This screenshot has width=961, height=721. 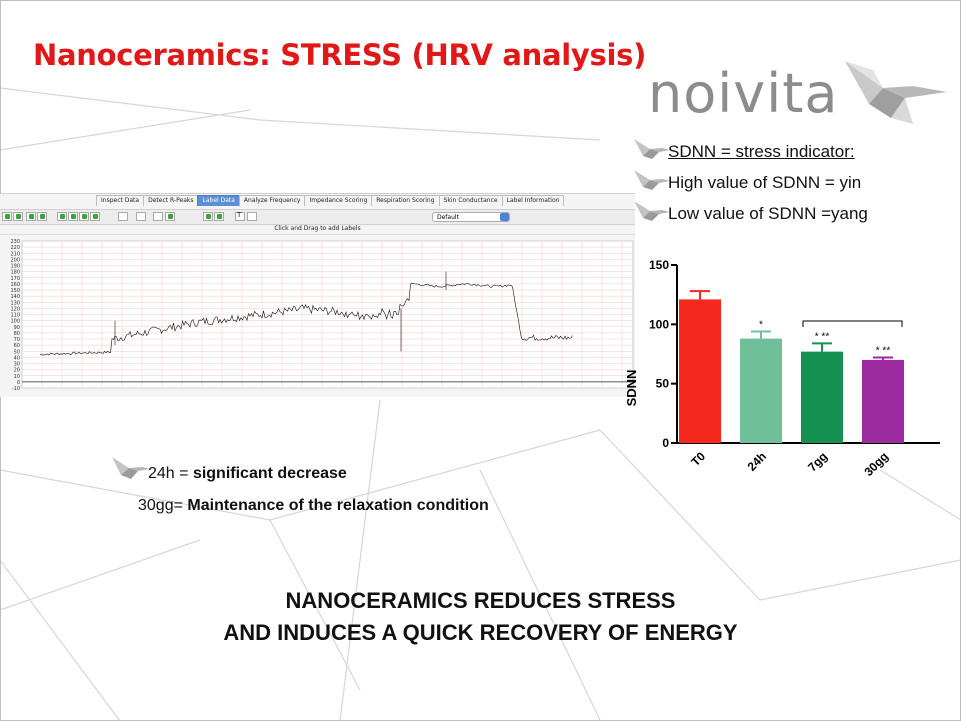 What do you see at coordinates (123, 216) in the screenshot?
I see `zoom-icon` at bounding box center [123, 216].